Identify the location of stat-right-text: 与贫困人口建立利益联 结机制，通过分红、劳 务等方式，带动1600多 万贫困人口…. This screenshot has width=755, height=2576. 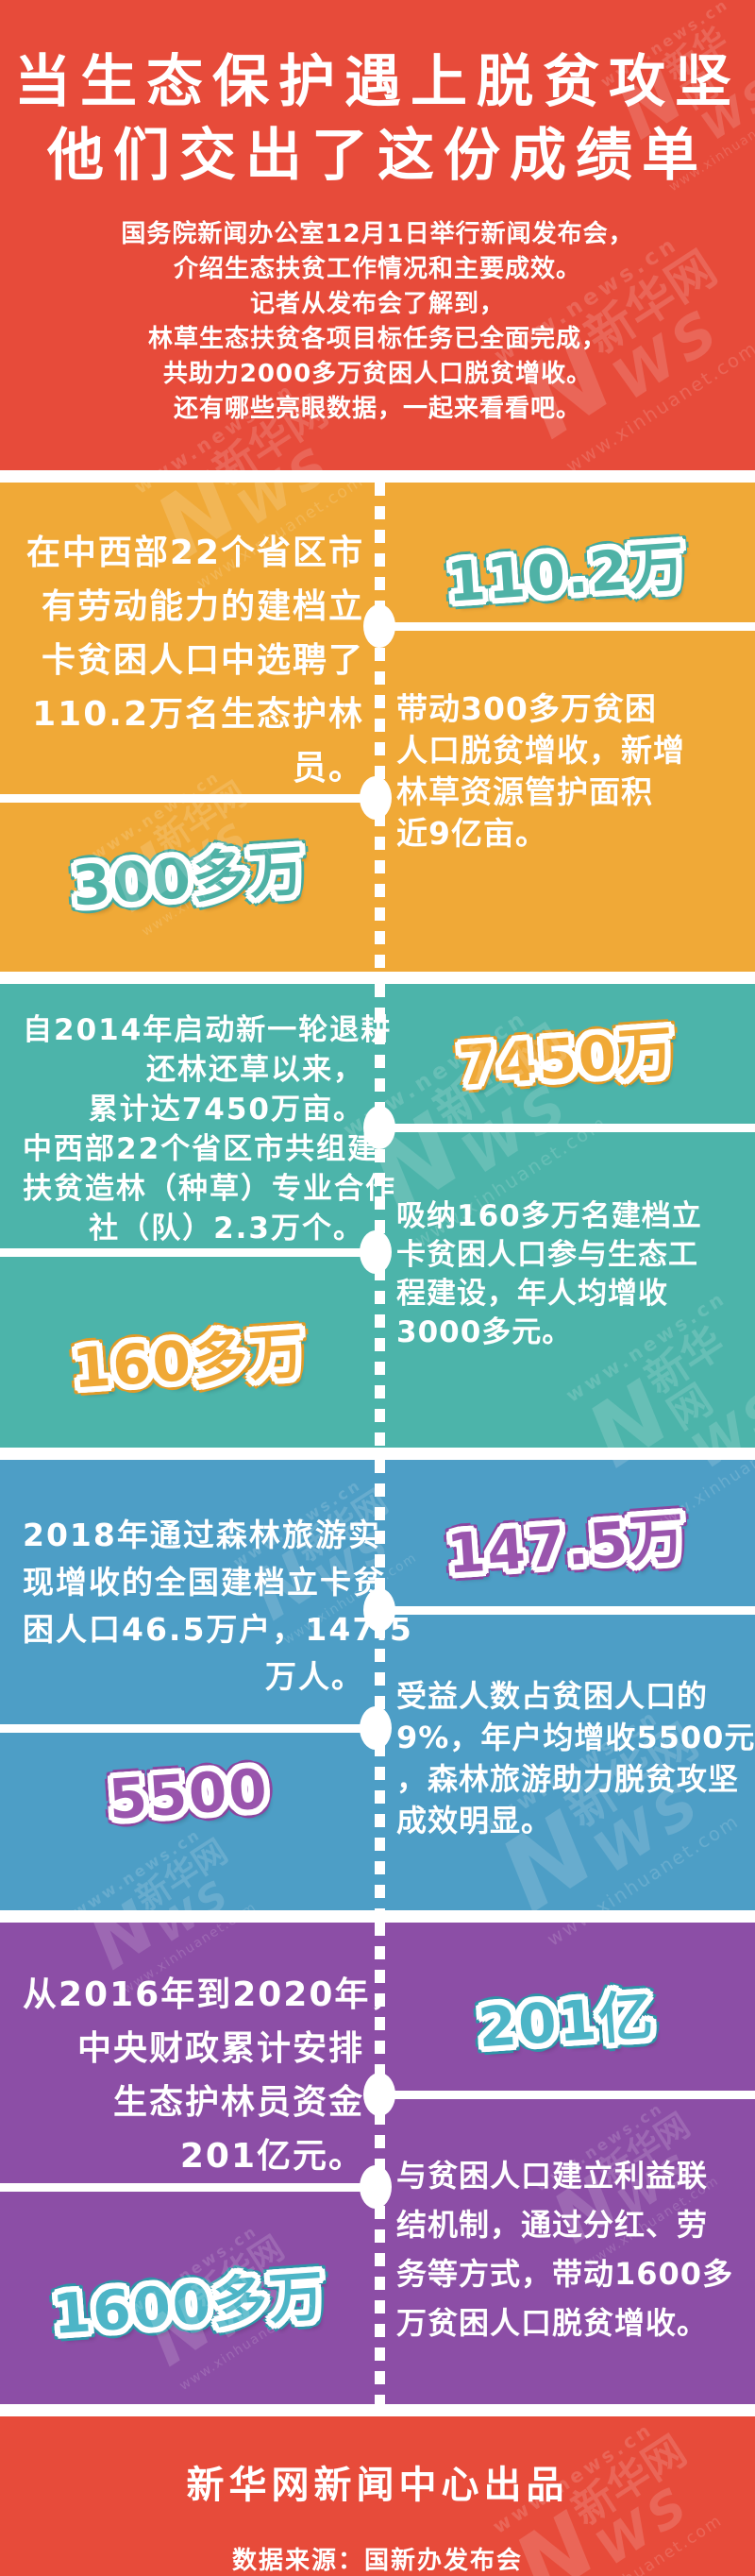
(565, 2249).